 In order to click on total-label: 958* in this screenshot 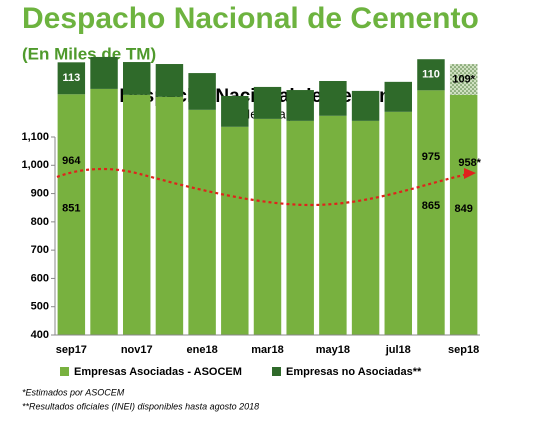, I will do `click(469, 163)`.